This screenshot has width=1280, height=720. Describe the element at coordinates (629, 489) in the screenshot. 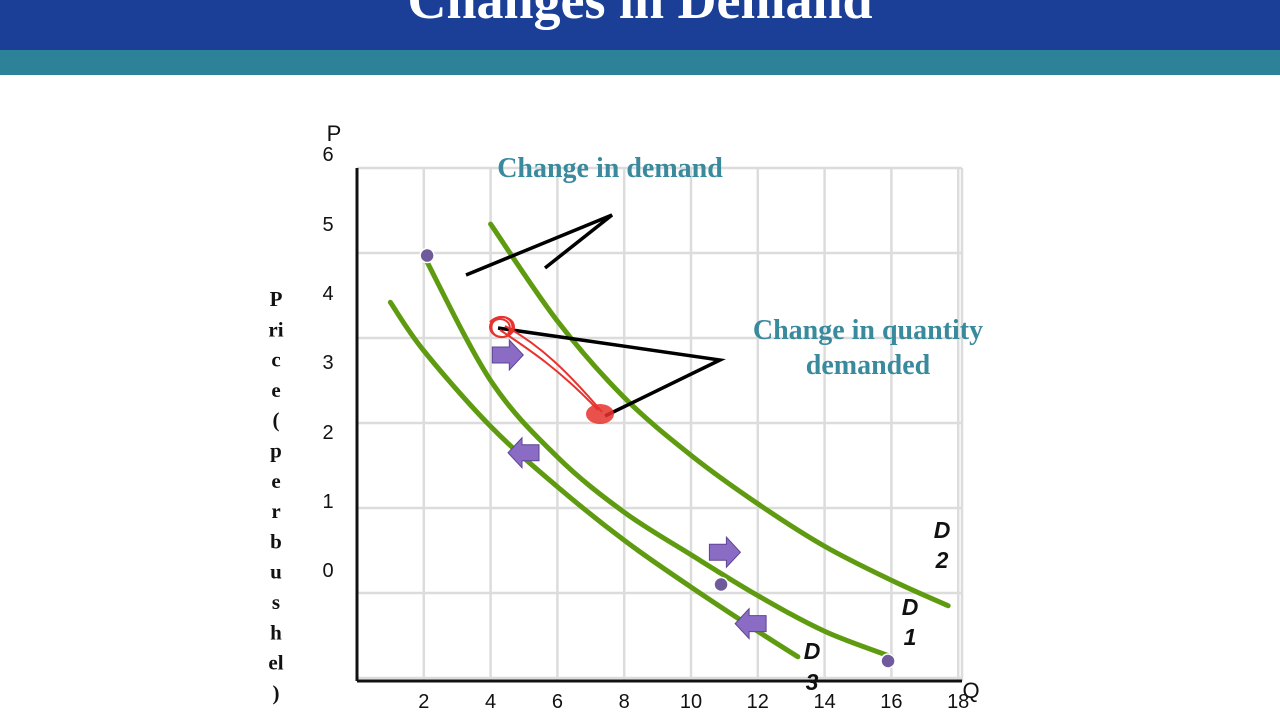

I see `shift-arrows` at that location.